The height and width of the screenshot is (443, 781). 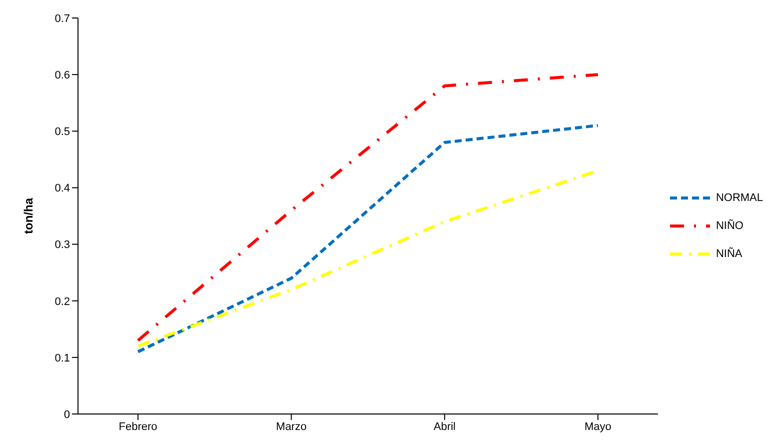 I want to click on y-tick-label: 0.1, so click(x=62, y=358).